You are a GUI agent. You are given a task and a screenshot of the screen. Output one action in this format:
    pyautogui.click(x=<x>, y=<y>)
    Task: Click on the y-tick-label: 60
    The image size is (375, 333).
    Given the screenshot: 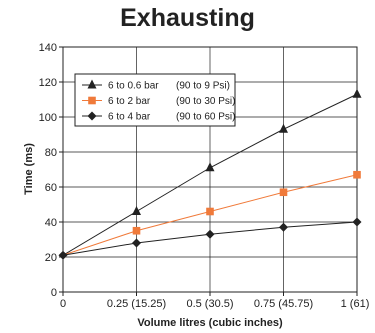 What is the action you would take?
    pyautogui.click(x=51, y=188)
    